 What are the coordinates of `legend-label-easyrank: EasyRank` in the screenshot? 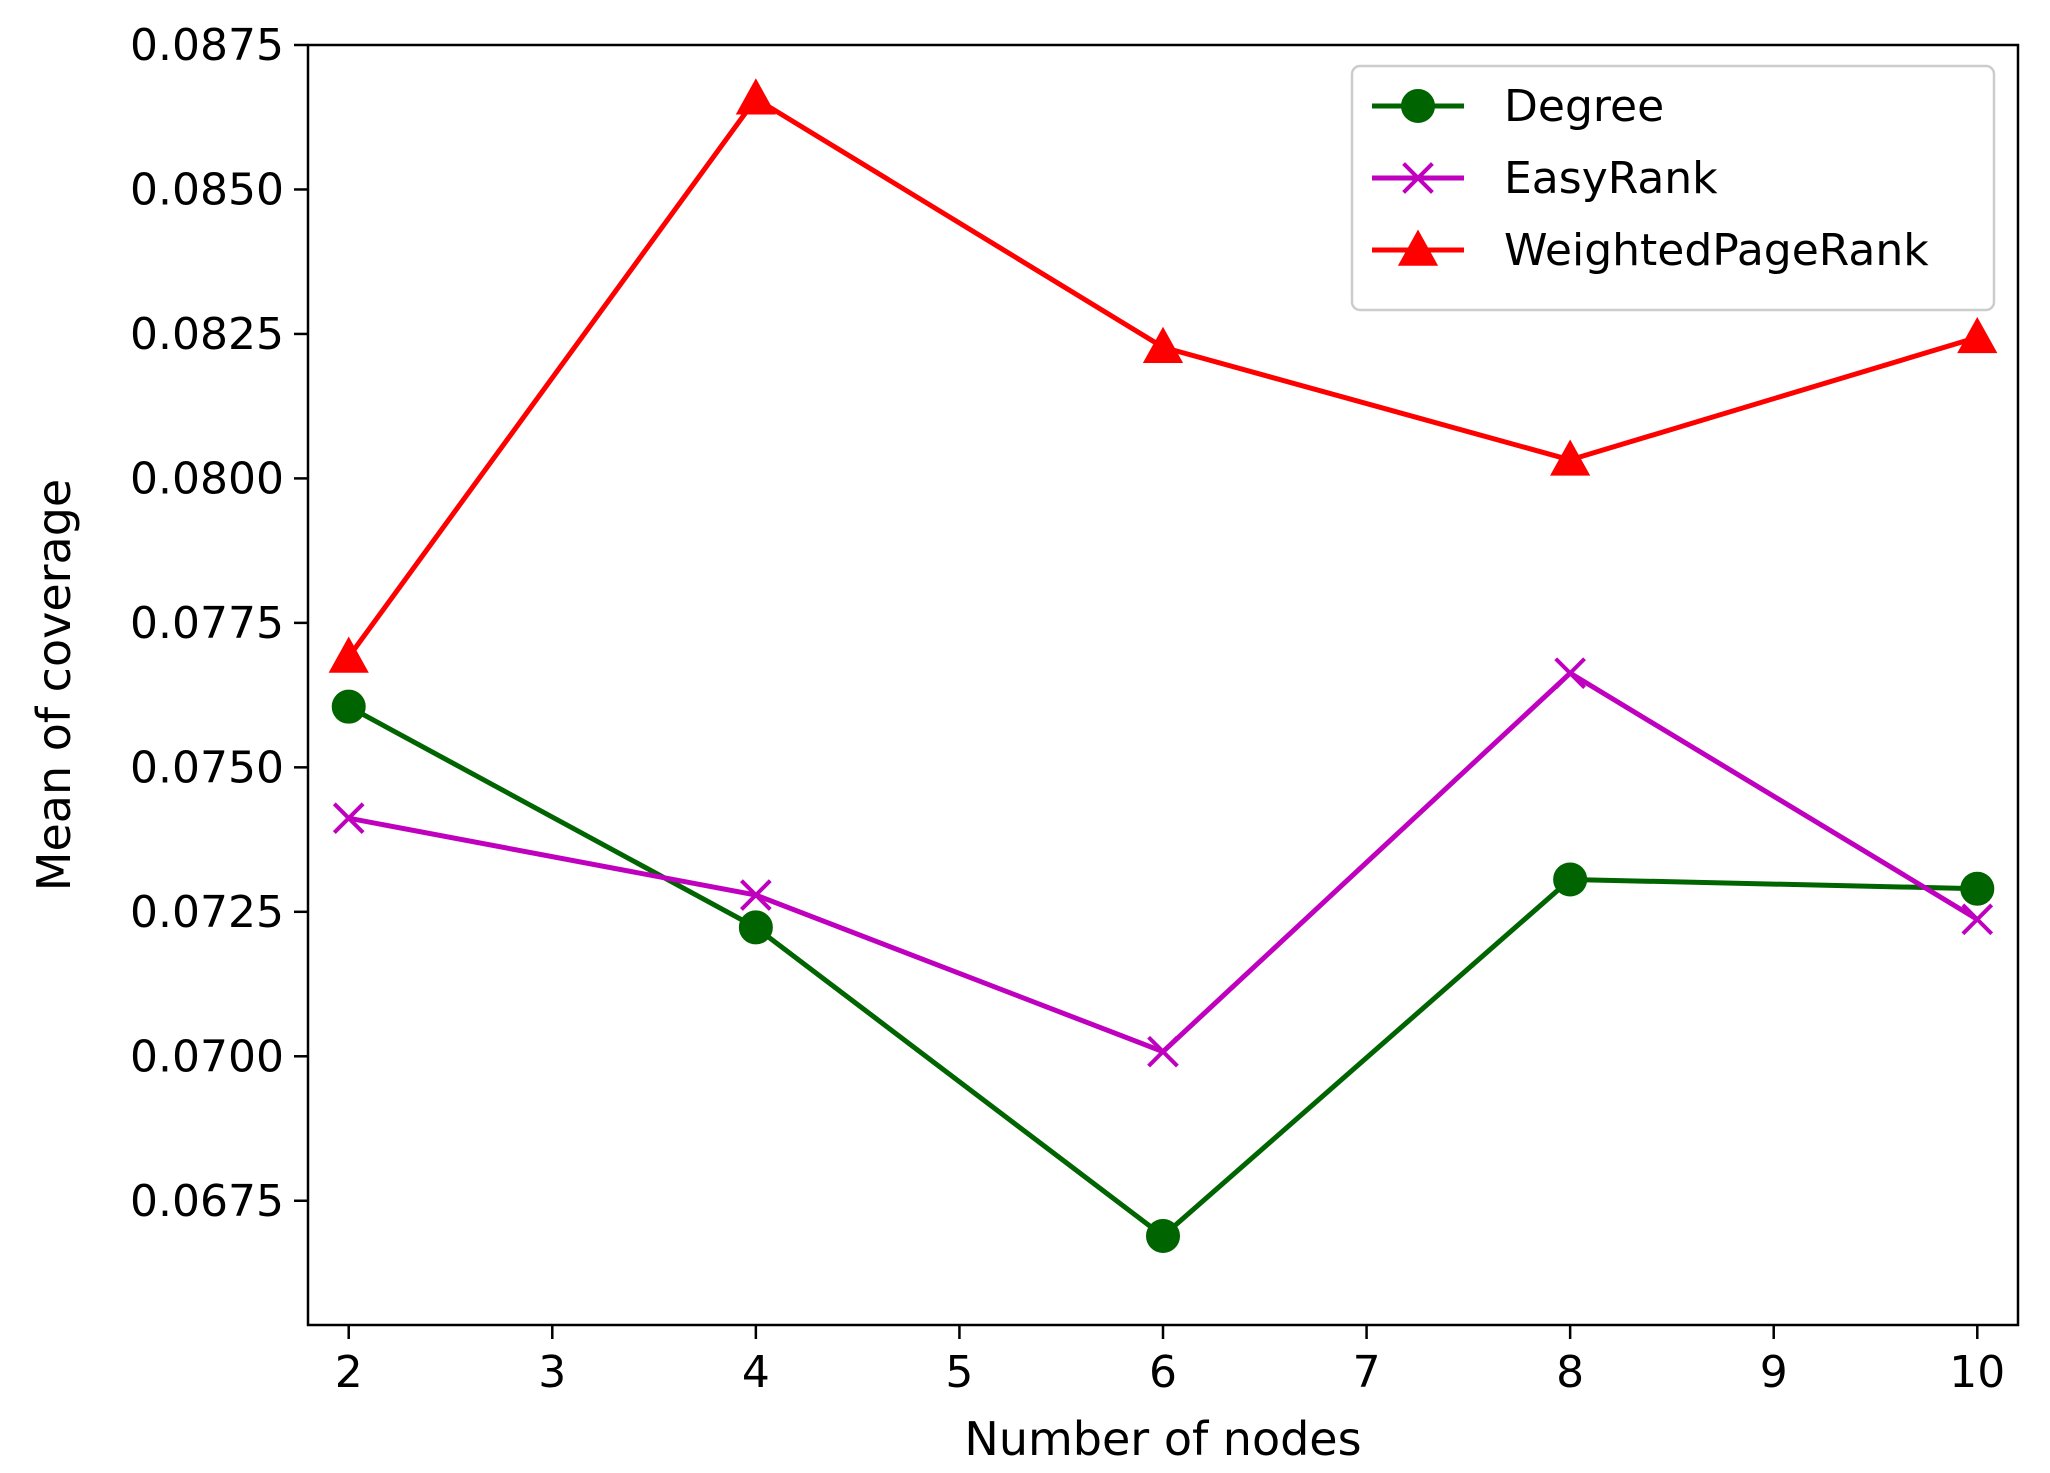 It's located at (1611, 178).